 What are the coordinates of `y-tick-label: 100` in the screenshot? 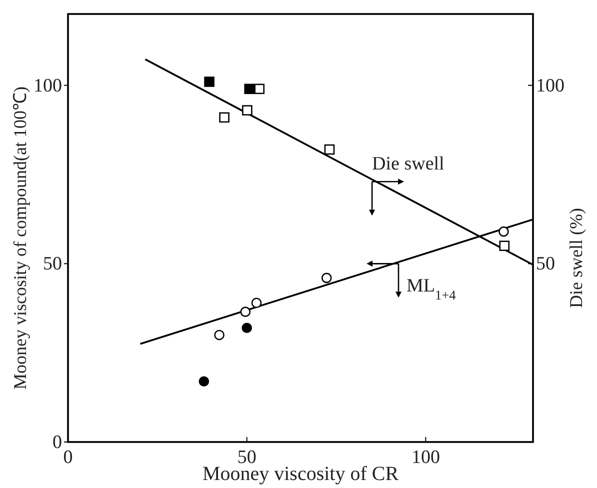 It's located at (48, 85).